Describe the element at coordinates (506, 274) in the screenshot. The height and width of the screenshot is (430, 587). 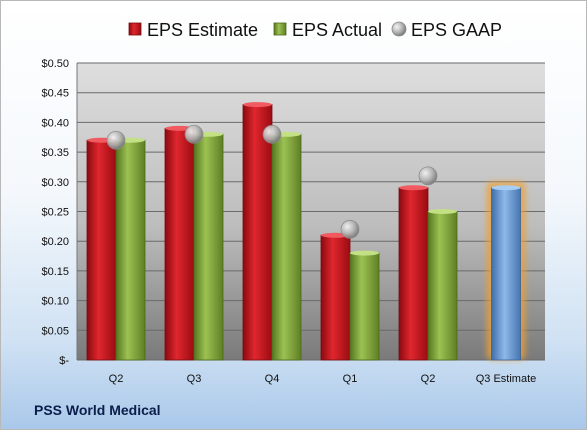
I see `bar-eps-estimate-future` at that location.